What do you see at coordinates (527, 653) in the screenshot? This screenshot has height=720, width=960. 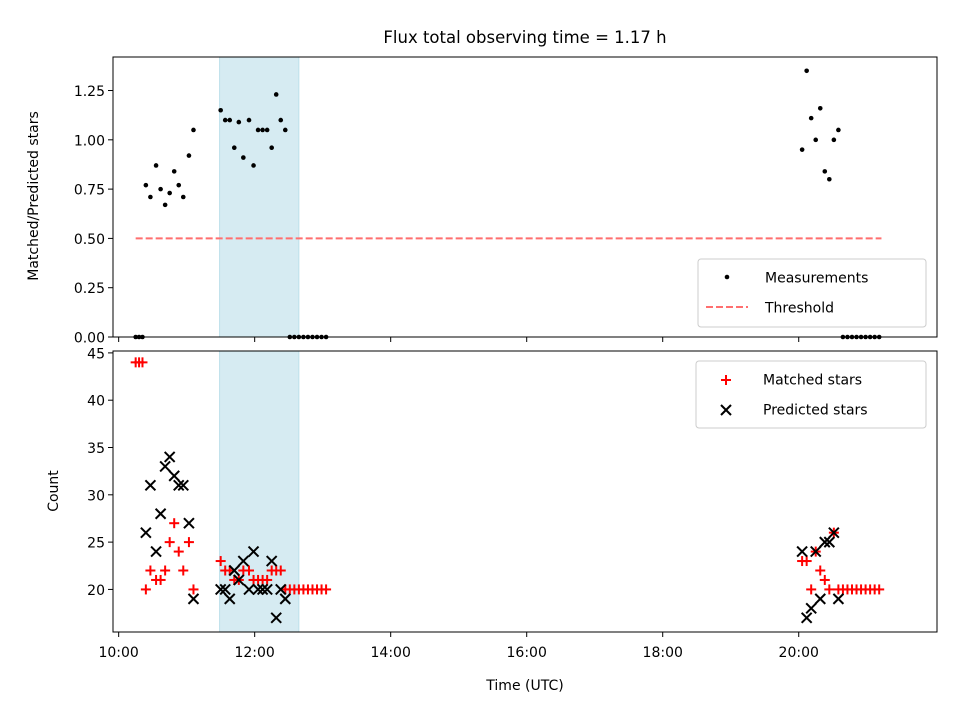 I see `x-tick-label: 16:00` at bounding box center [527, 653].